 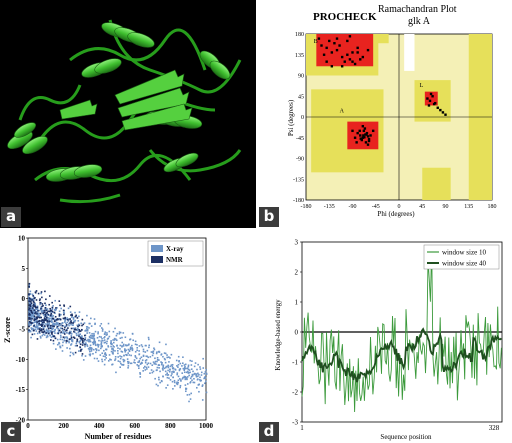 I want to click on rama-ytick-label: 90, so click(x=301, y=77).